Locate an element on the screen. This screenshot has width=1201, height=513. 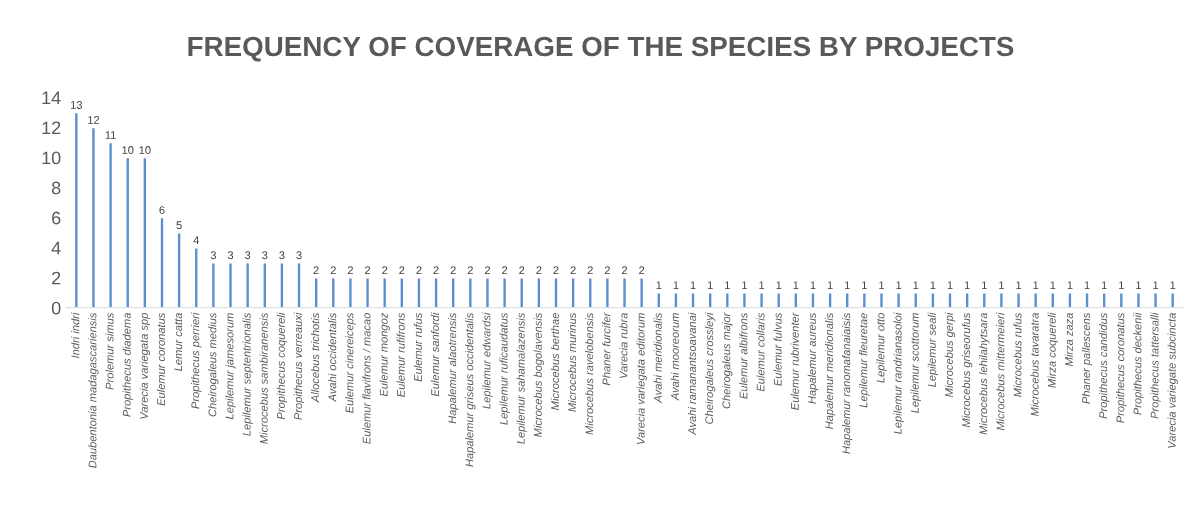
x-tick-label: Avahi mooreorum is located at coordinates (674, 357).